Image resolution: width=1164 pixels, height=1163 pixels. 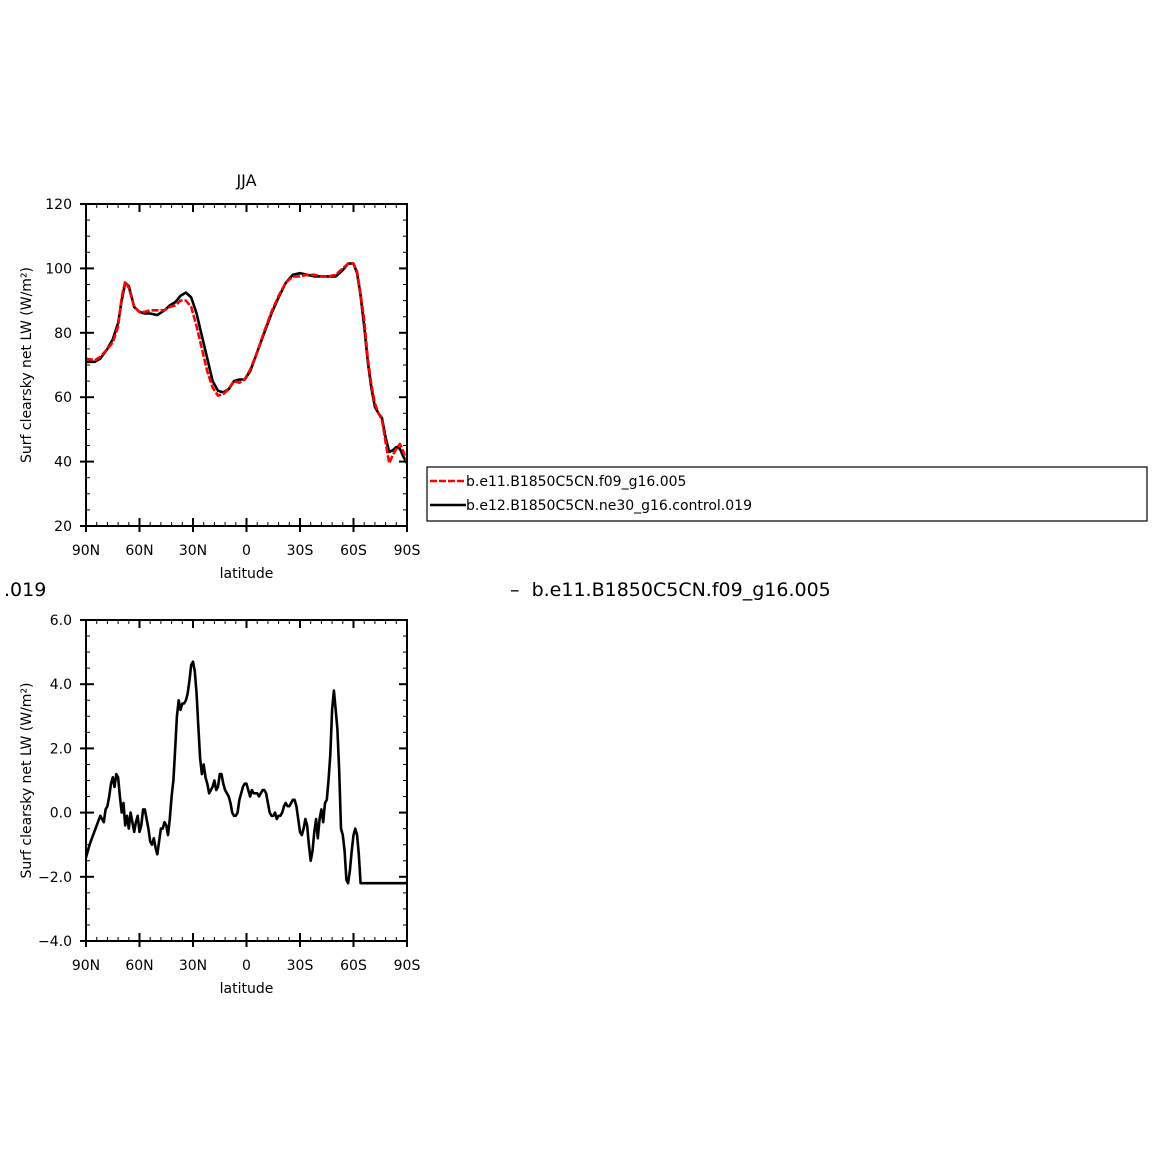 I want to click on figure-left-fragment: .019, so click(x=25, y=590).